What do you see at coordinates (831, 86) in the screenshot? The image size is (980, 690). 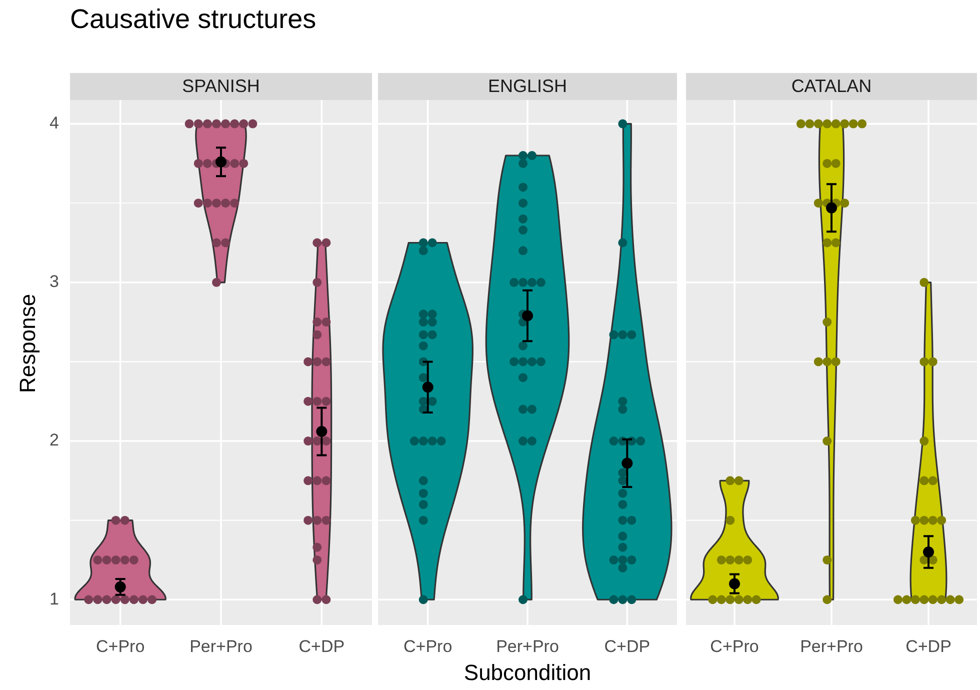 I see `chart-subtitle: CATALAN` at bounding box center [831, 86].